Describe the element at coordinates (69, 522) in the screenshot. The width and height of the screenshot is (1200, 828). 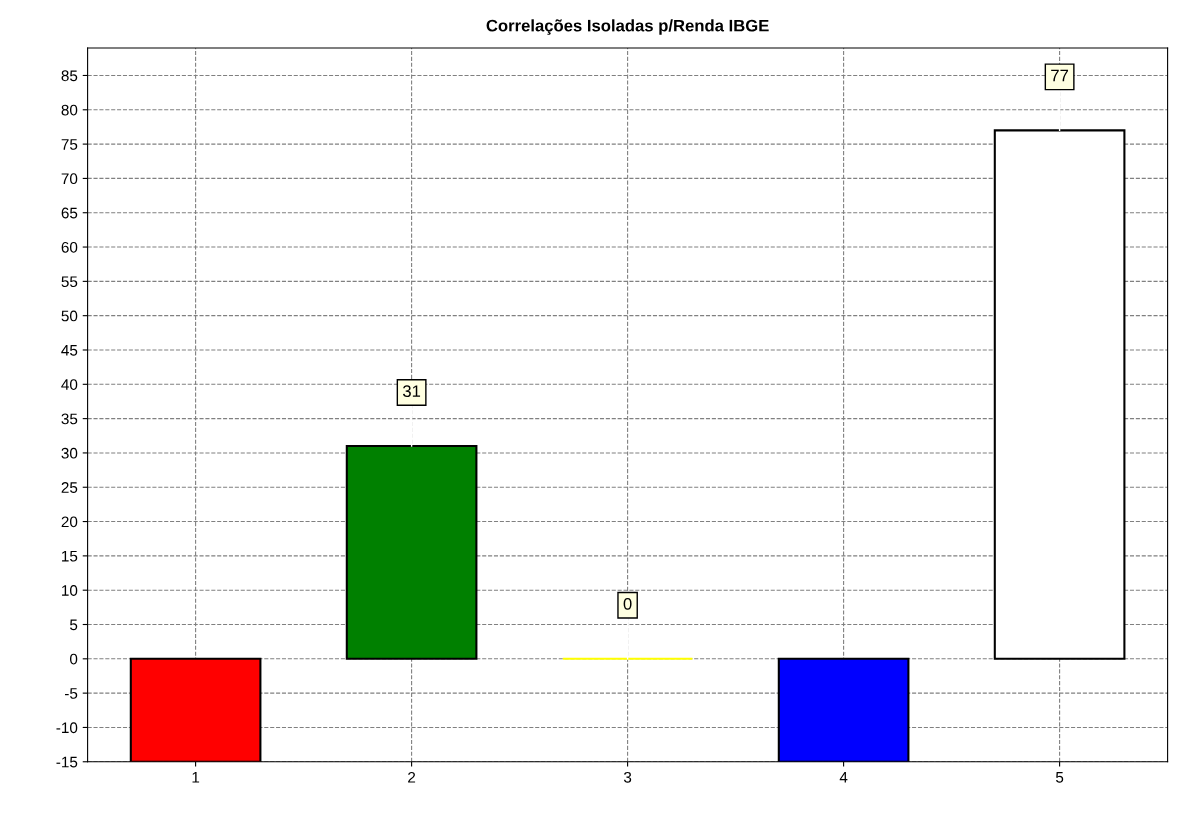
I see `y-tick-label: 20` at that location.